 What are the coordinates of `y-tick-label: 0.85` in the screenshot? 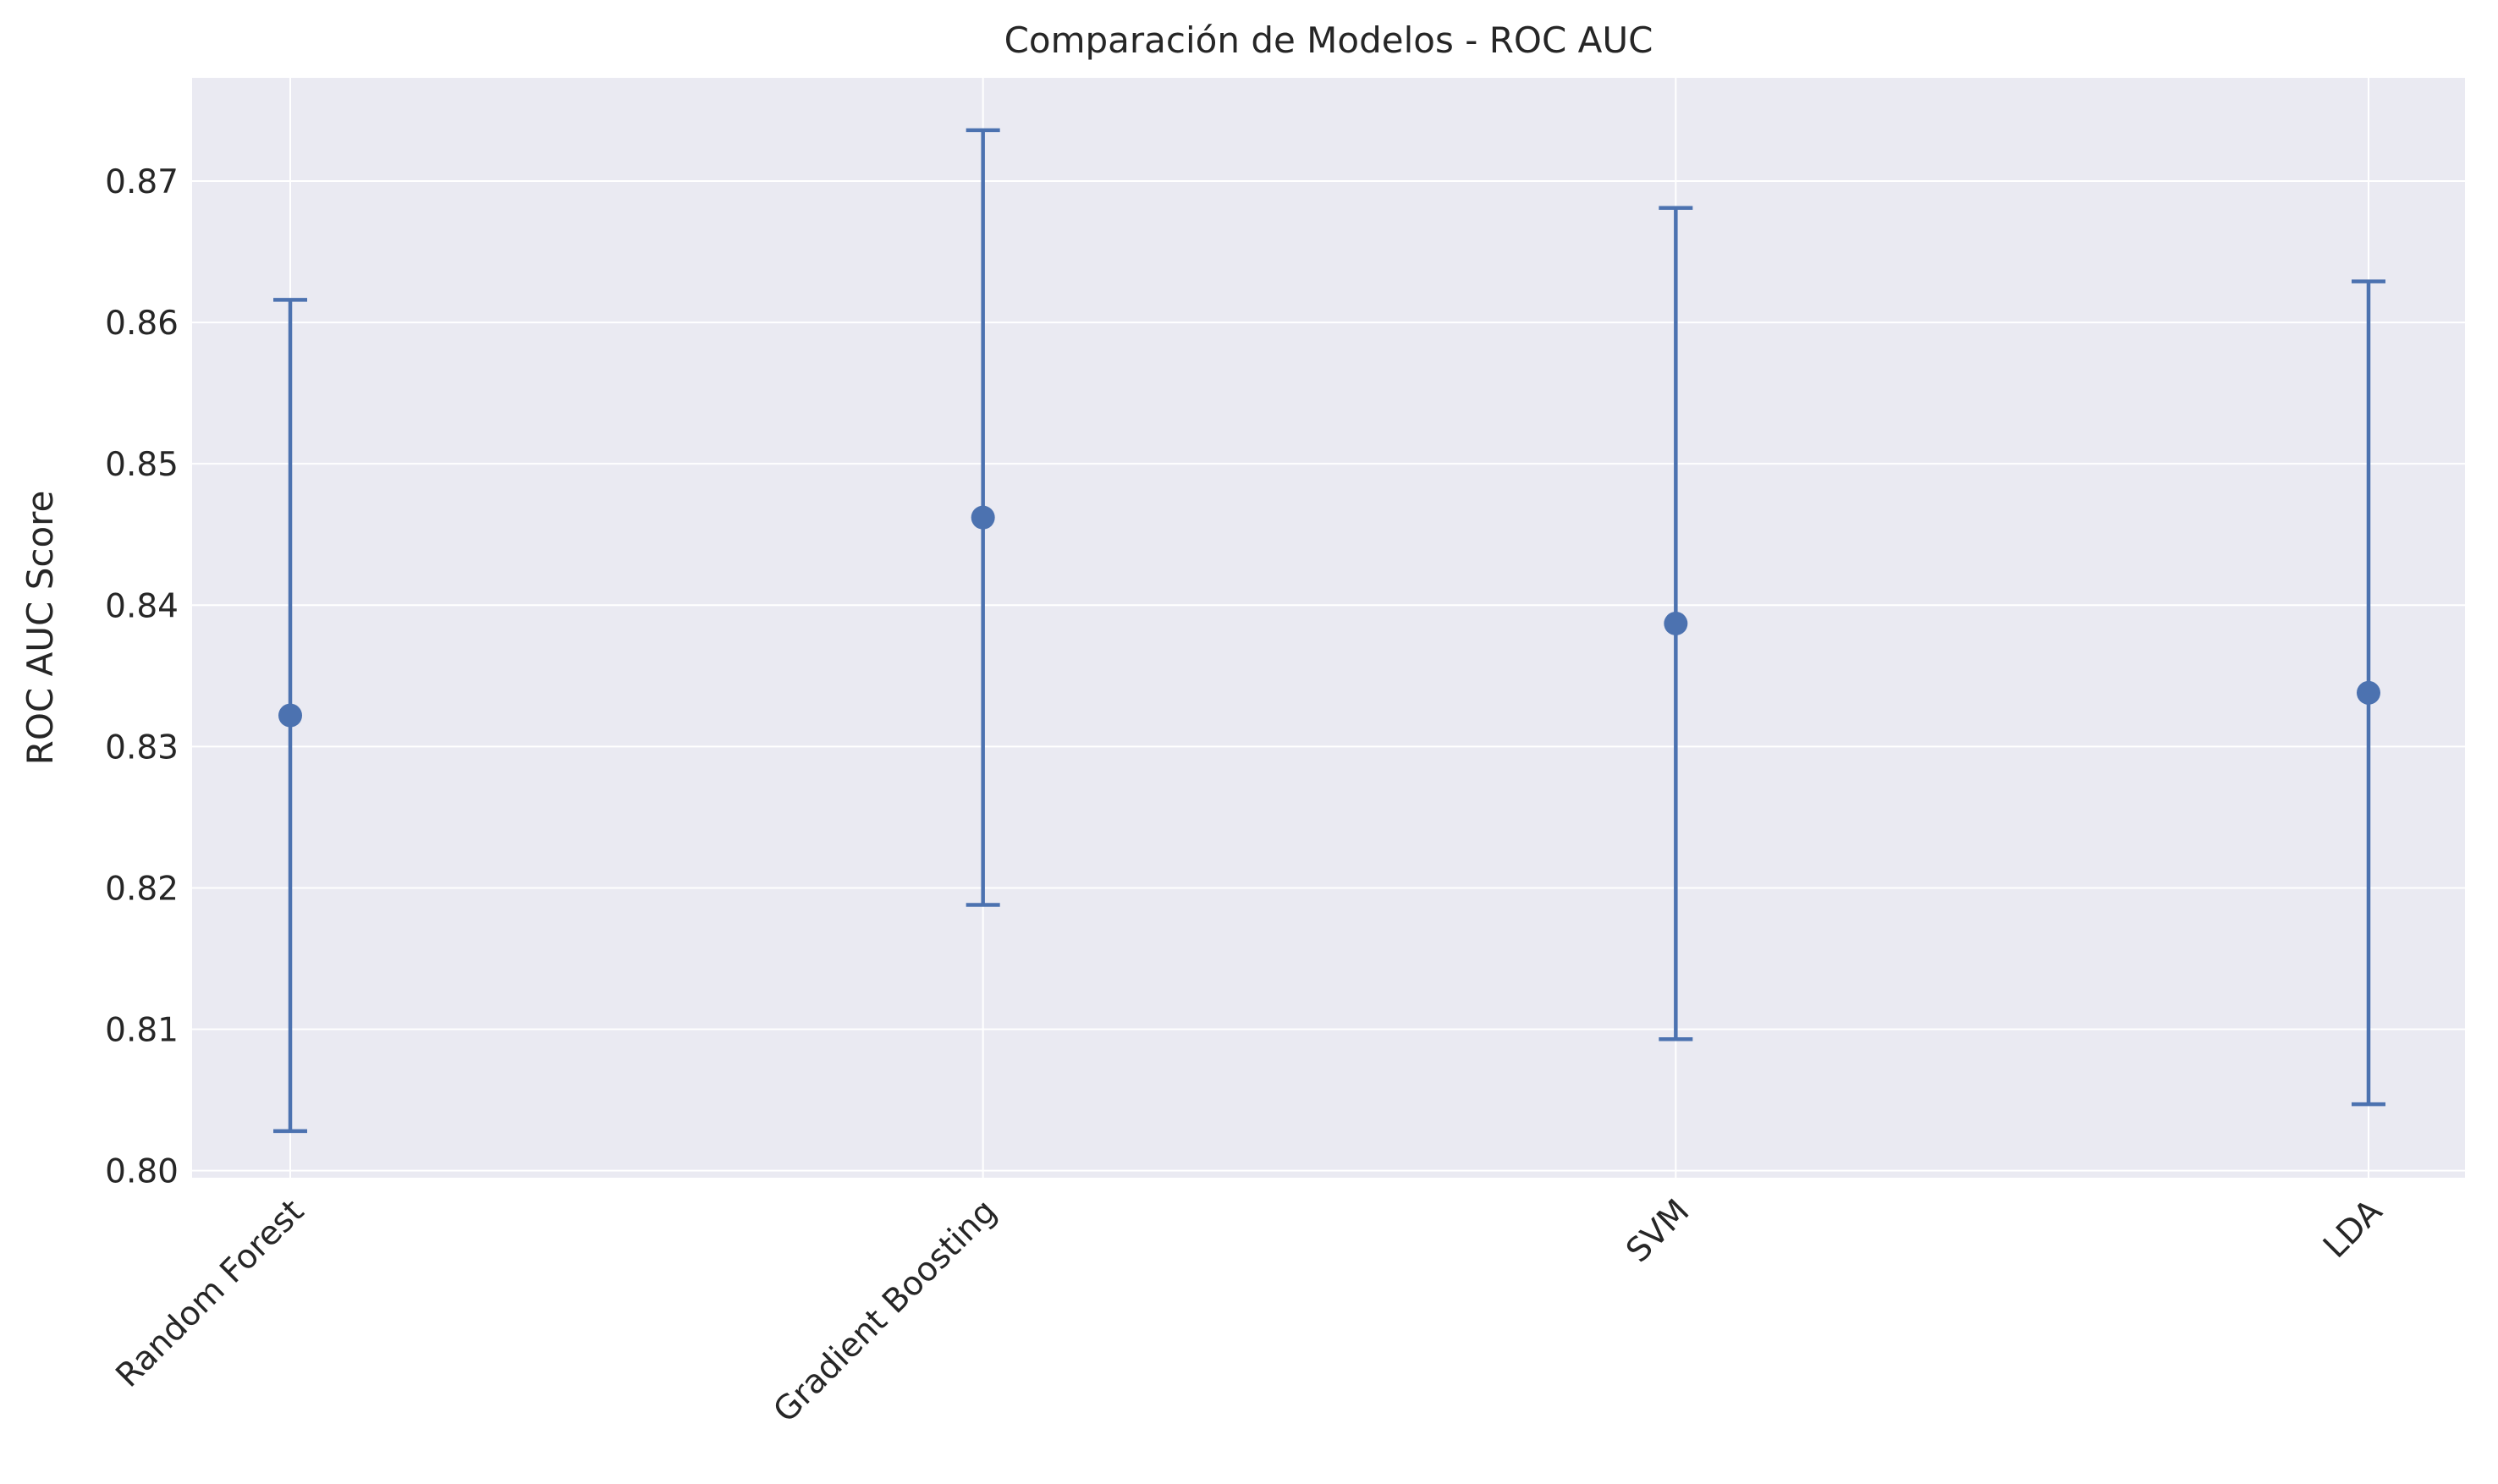 It's located at (142, 465).